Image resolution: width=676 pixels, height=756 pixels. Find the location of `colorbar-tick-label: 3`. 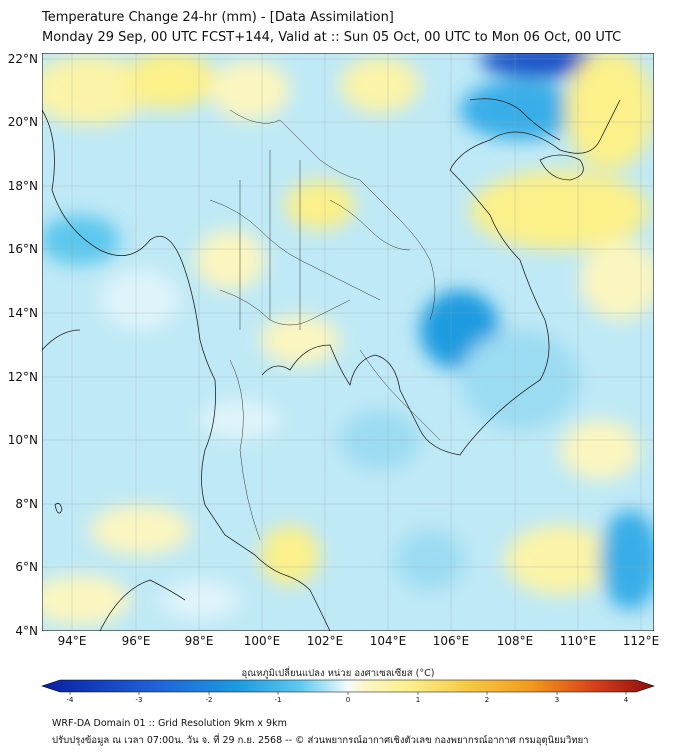

colorbar-tick-label: 3 is located at coordinates (557, 700).